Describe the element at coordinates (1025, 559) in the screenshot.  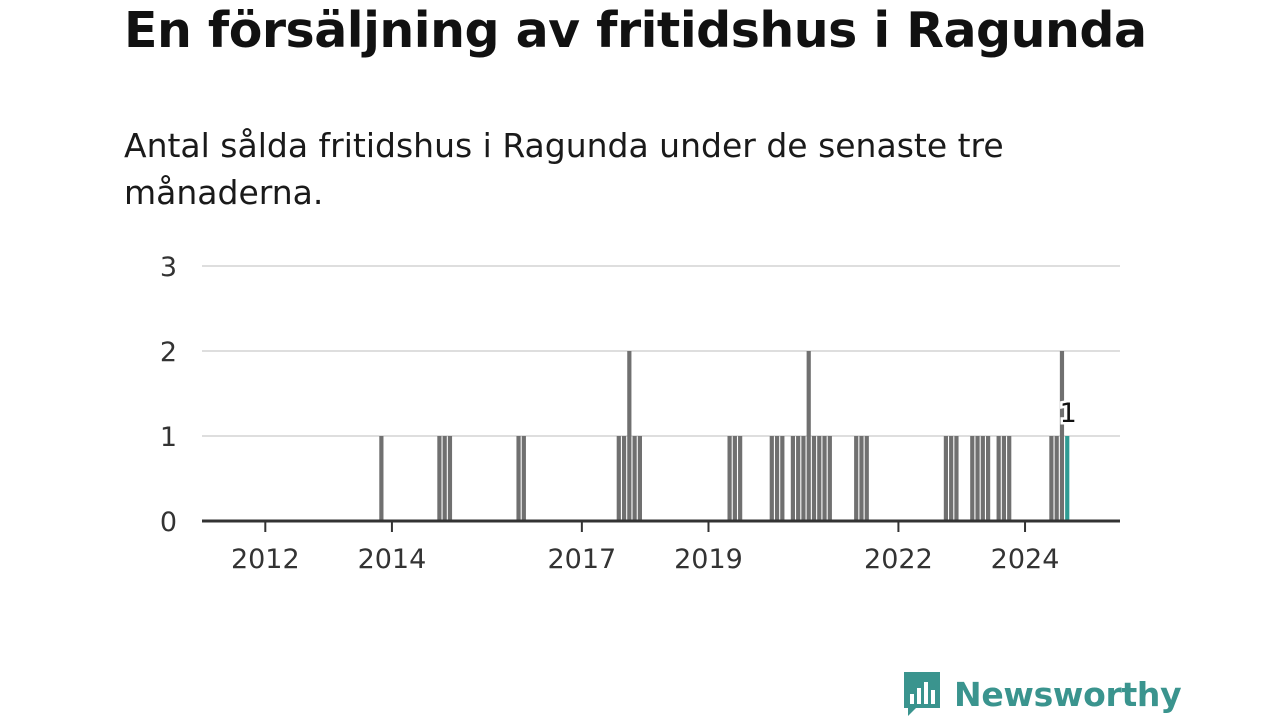
I see `x-tick-label: 2024` at that location.